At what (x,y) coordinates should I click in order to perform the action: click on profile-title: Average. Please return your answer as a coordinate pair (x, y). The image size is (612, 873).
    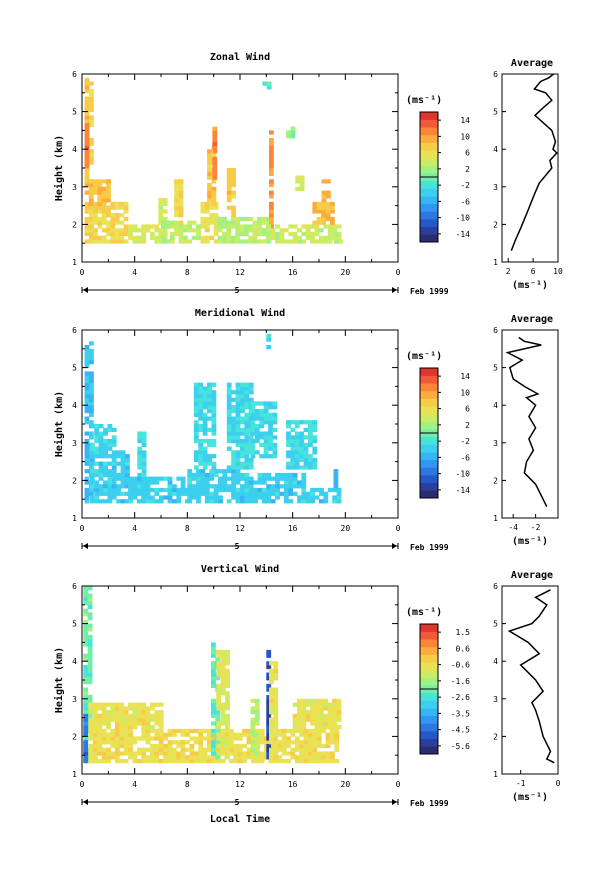
    Looking at the image, I should click on (532, 319).